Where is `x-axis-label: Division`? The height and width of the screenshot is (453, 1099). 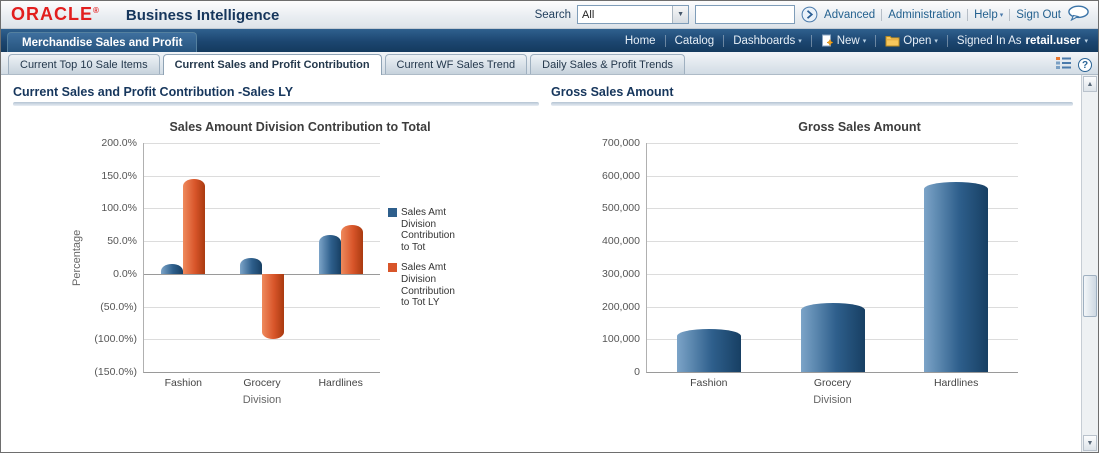 x-axis-label: Division is located at coordinates (262, 400).